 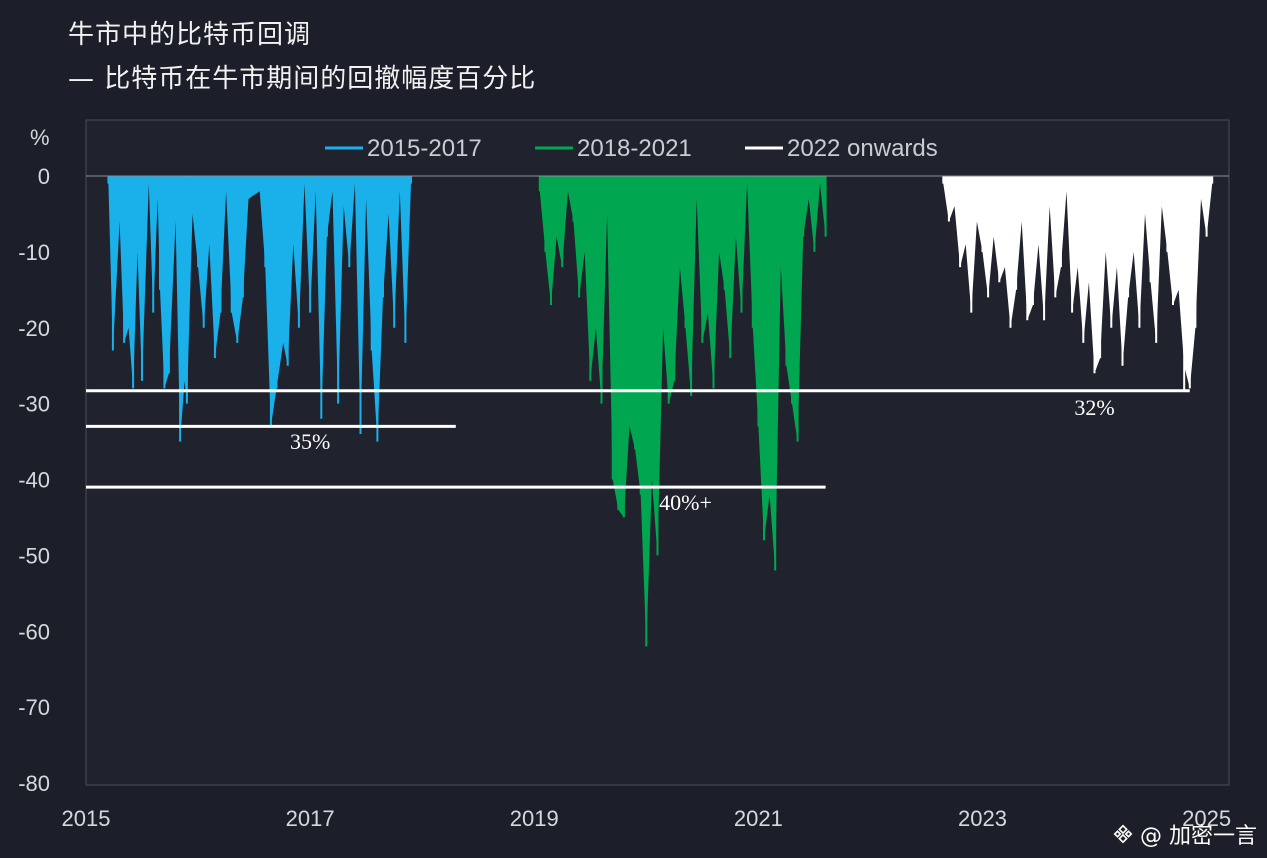 What do you see at coordinates (302, 79) in the screenshot?
I see `chart-subtitle: — 比特币在牛市期间的回撤幅度百分比` at bounding box center [302, 79].